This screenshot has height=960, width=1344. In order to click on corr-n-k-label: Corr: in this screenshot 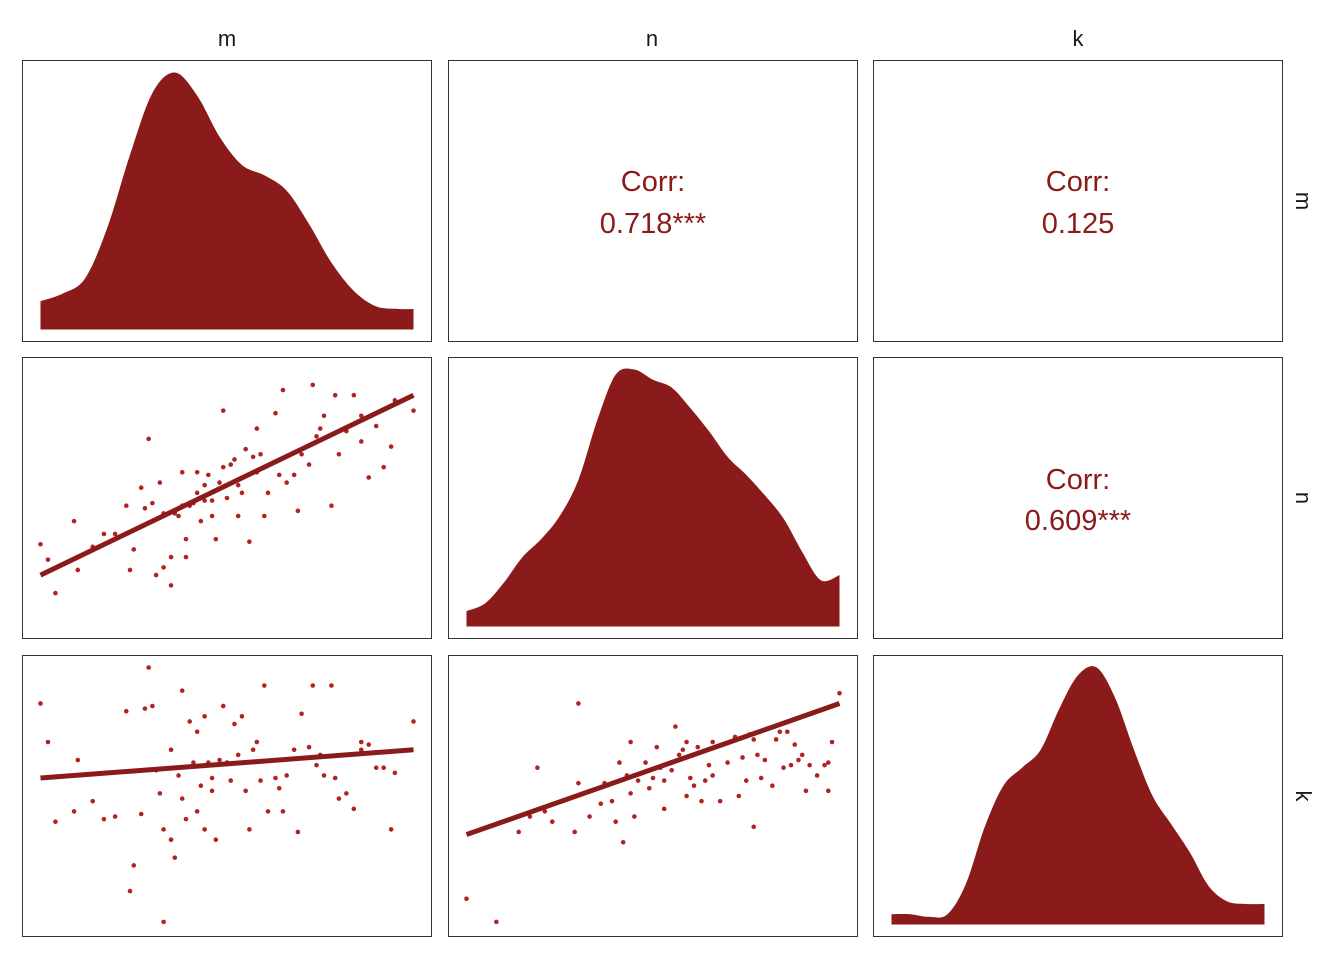, I will do `click(1078, 480)`.